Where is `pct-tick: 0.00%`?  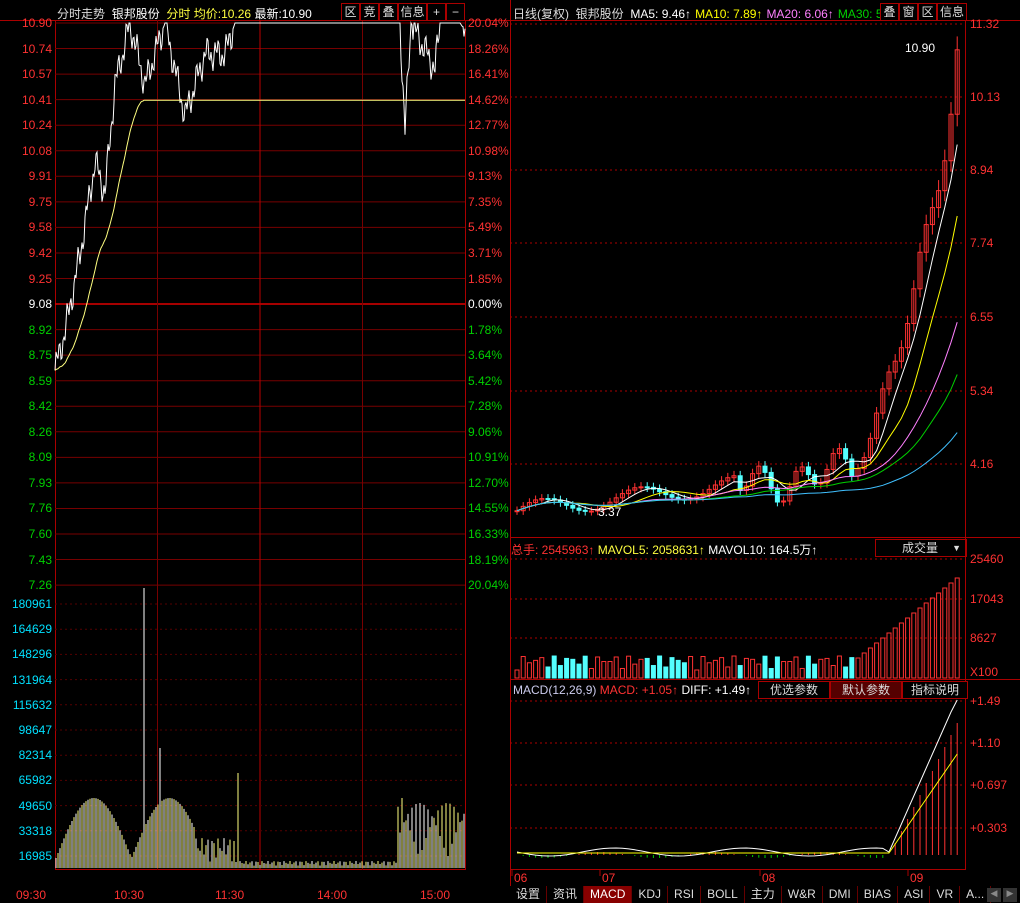
pct-tick: 0.00% is located at coordinates (485, 304).